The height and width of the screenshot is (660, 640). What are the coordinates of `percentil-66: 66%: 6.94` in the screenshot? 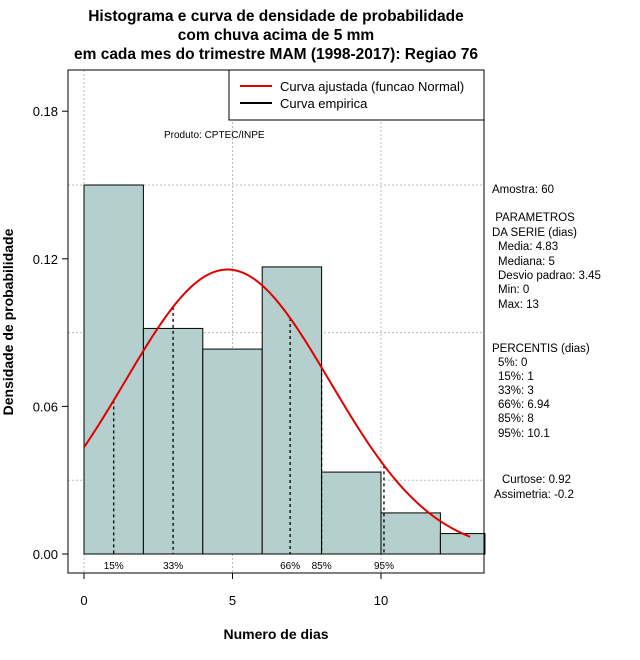 It's located at (524, 405).